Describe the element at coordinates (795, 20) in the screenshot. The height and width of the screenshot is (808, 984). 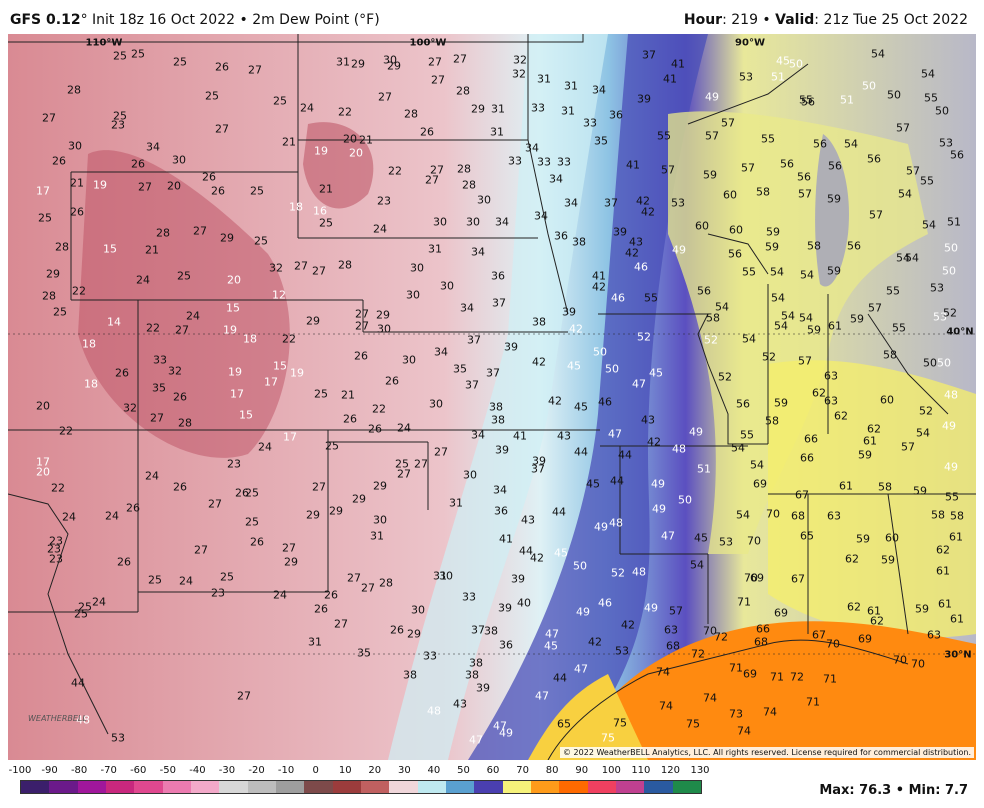
I see `valid-label: Valid` at that location.